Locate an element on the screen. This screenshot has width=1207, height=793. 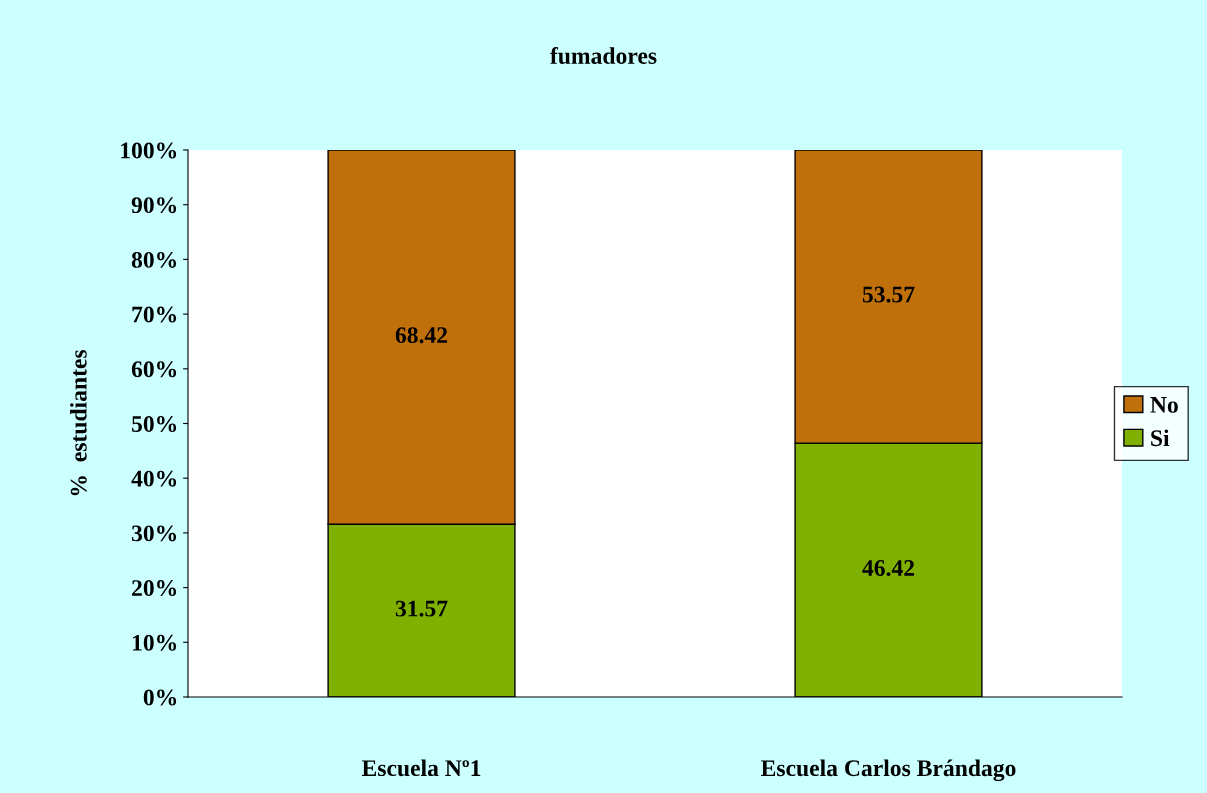
y-tick-label: 20% is located at coordinates (154, 588).